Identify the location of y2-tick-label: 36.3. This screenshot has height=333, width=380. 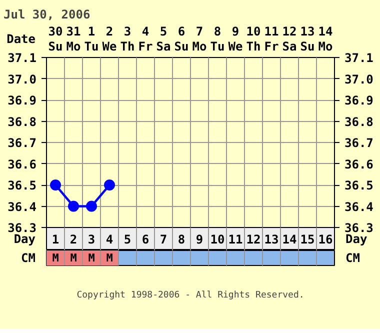
(359, 228).